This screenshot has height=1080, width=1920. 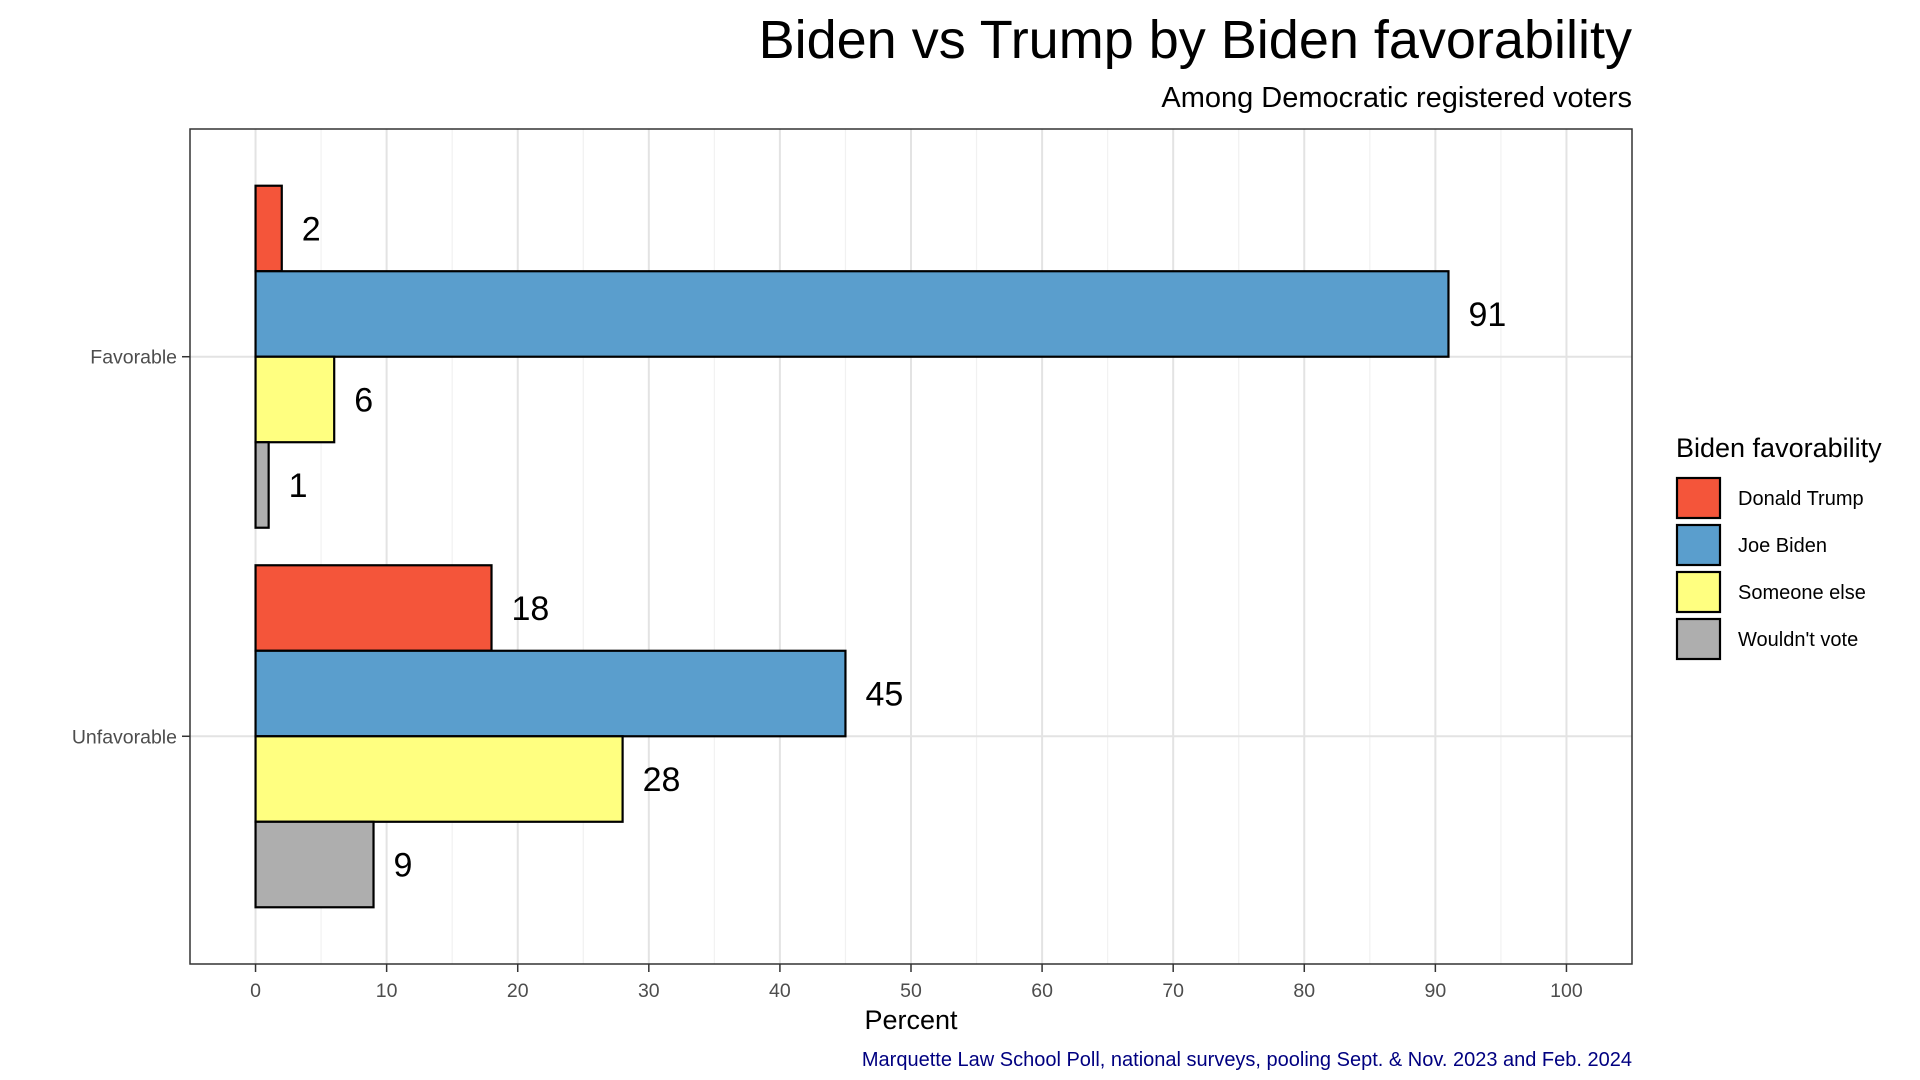 What do you see at coordinates (1487, 315) in the screenshot?
I see `data-label: 91` at bounding box center [1487, 315].